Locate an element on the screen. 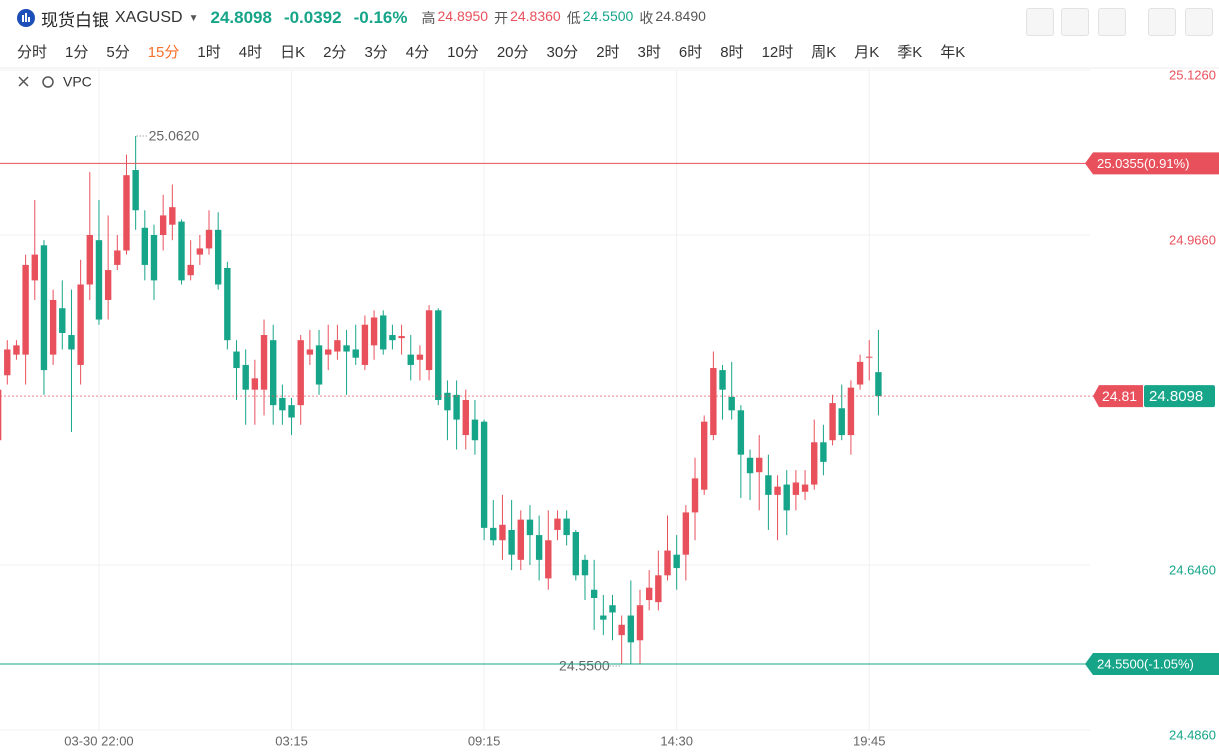  low-label: 24.5500 is located at coordinates (584, 666).